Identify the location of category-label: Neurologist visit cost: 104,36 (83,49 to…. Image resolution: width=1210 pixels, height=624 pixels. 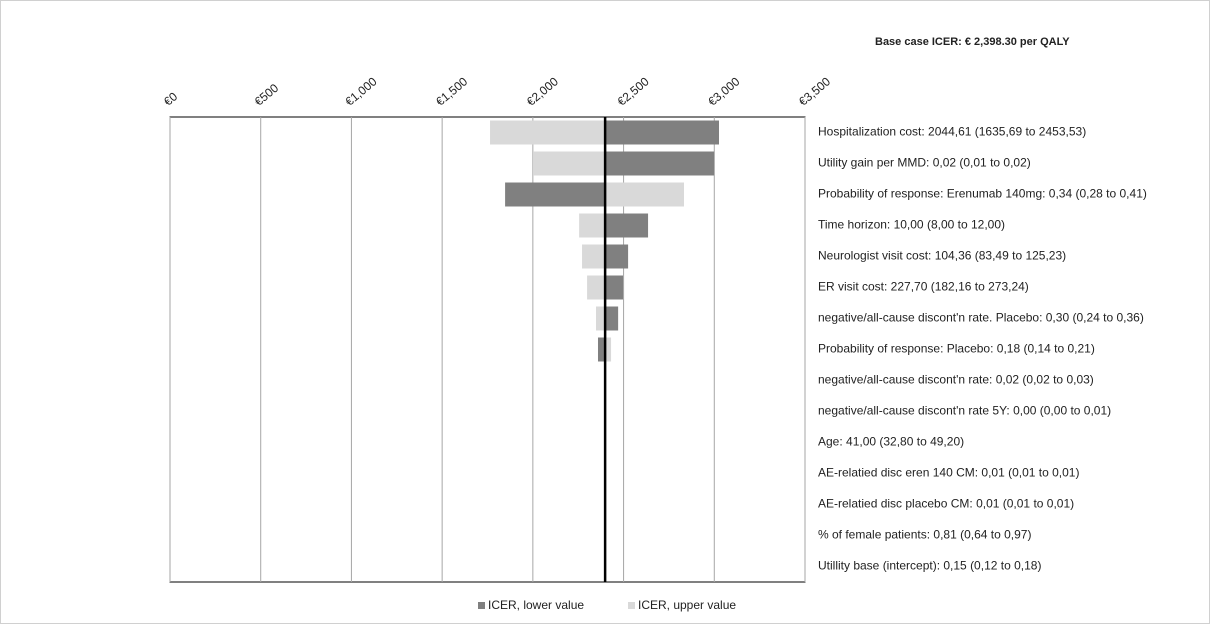
(942, 256).